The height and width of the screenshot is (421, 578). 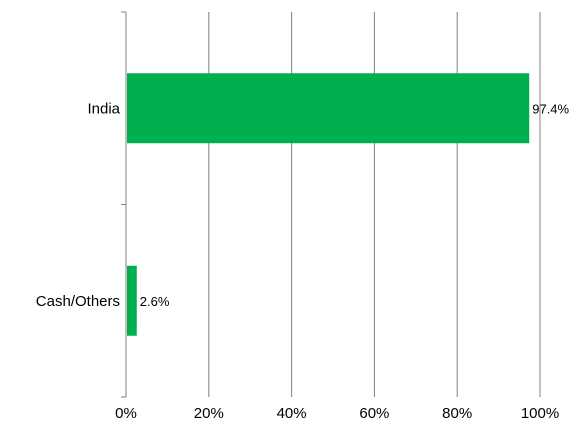 I want to click on category-label: India, so click(x=103, y=108).